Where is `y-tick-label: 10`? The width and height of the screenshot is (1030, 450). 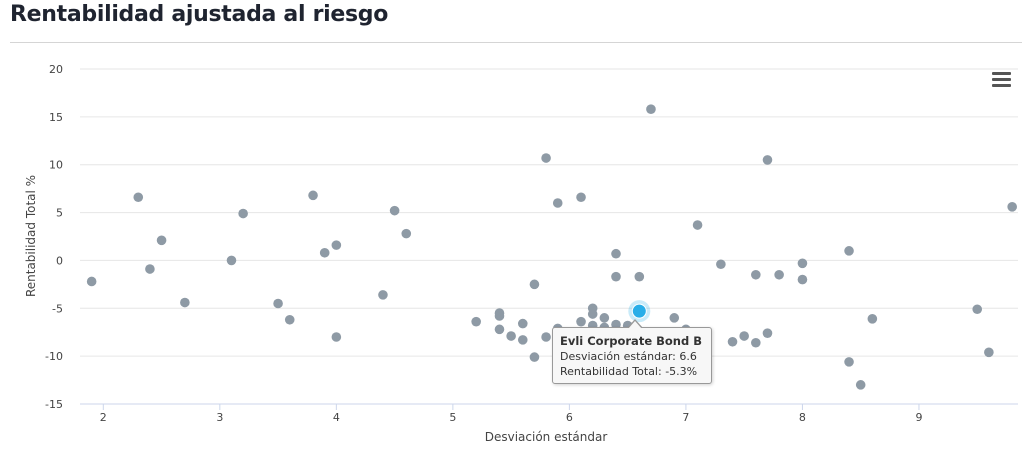
y-tick-label: 10 is located at coordinates (56, 165).